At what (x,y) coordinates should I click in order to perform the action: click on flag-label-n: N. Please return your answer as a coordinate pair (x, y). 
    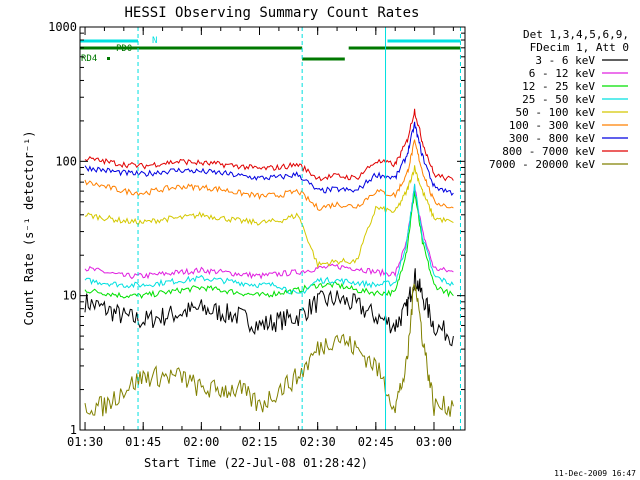
    Looking at the image, I should click on (154, 41).